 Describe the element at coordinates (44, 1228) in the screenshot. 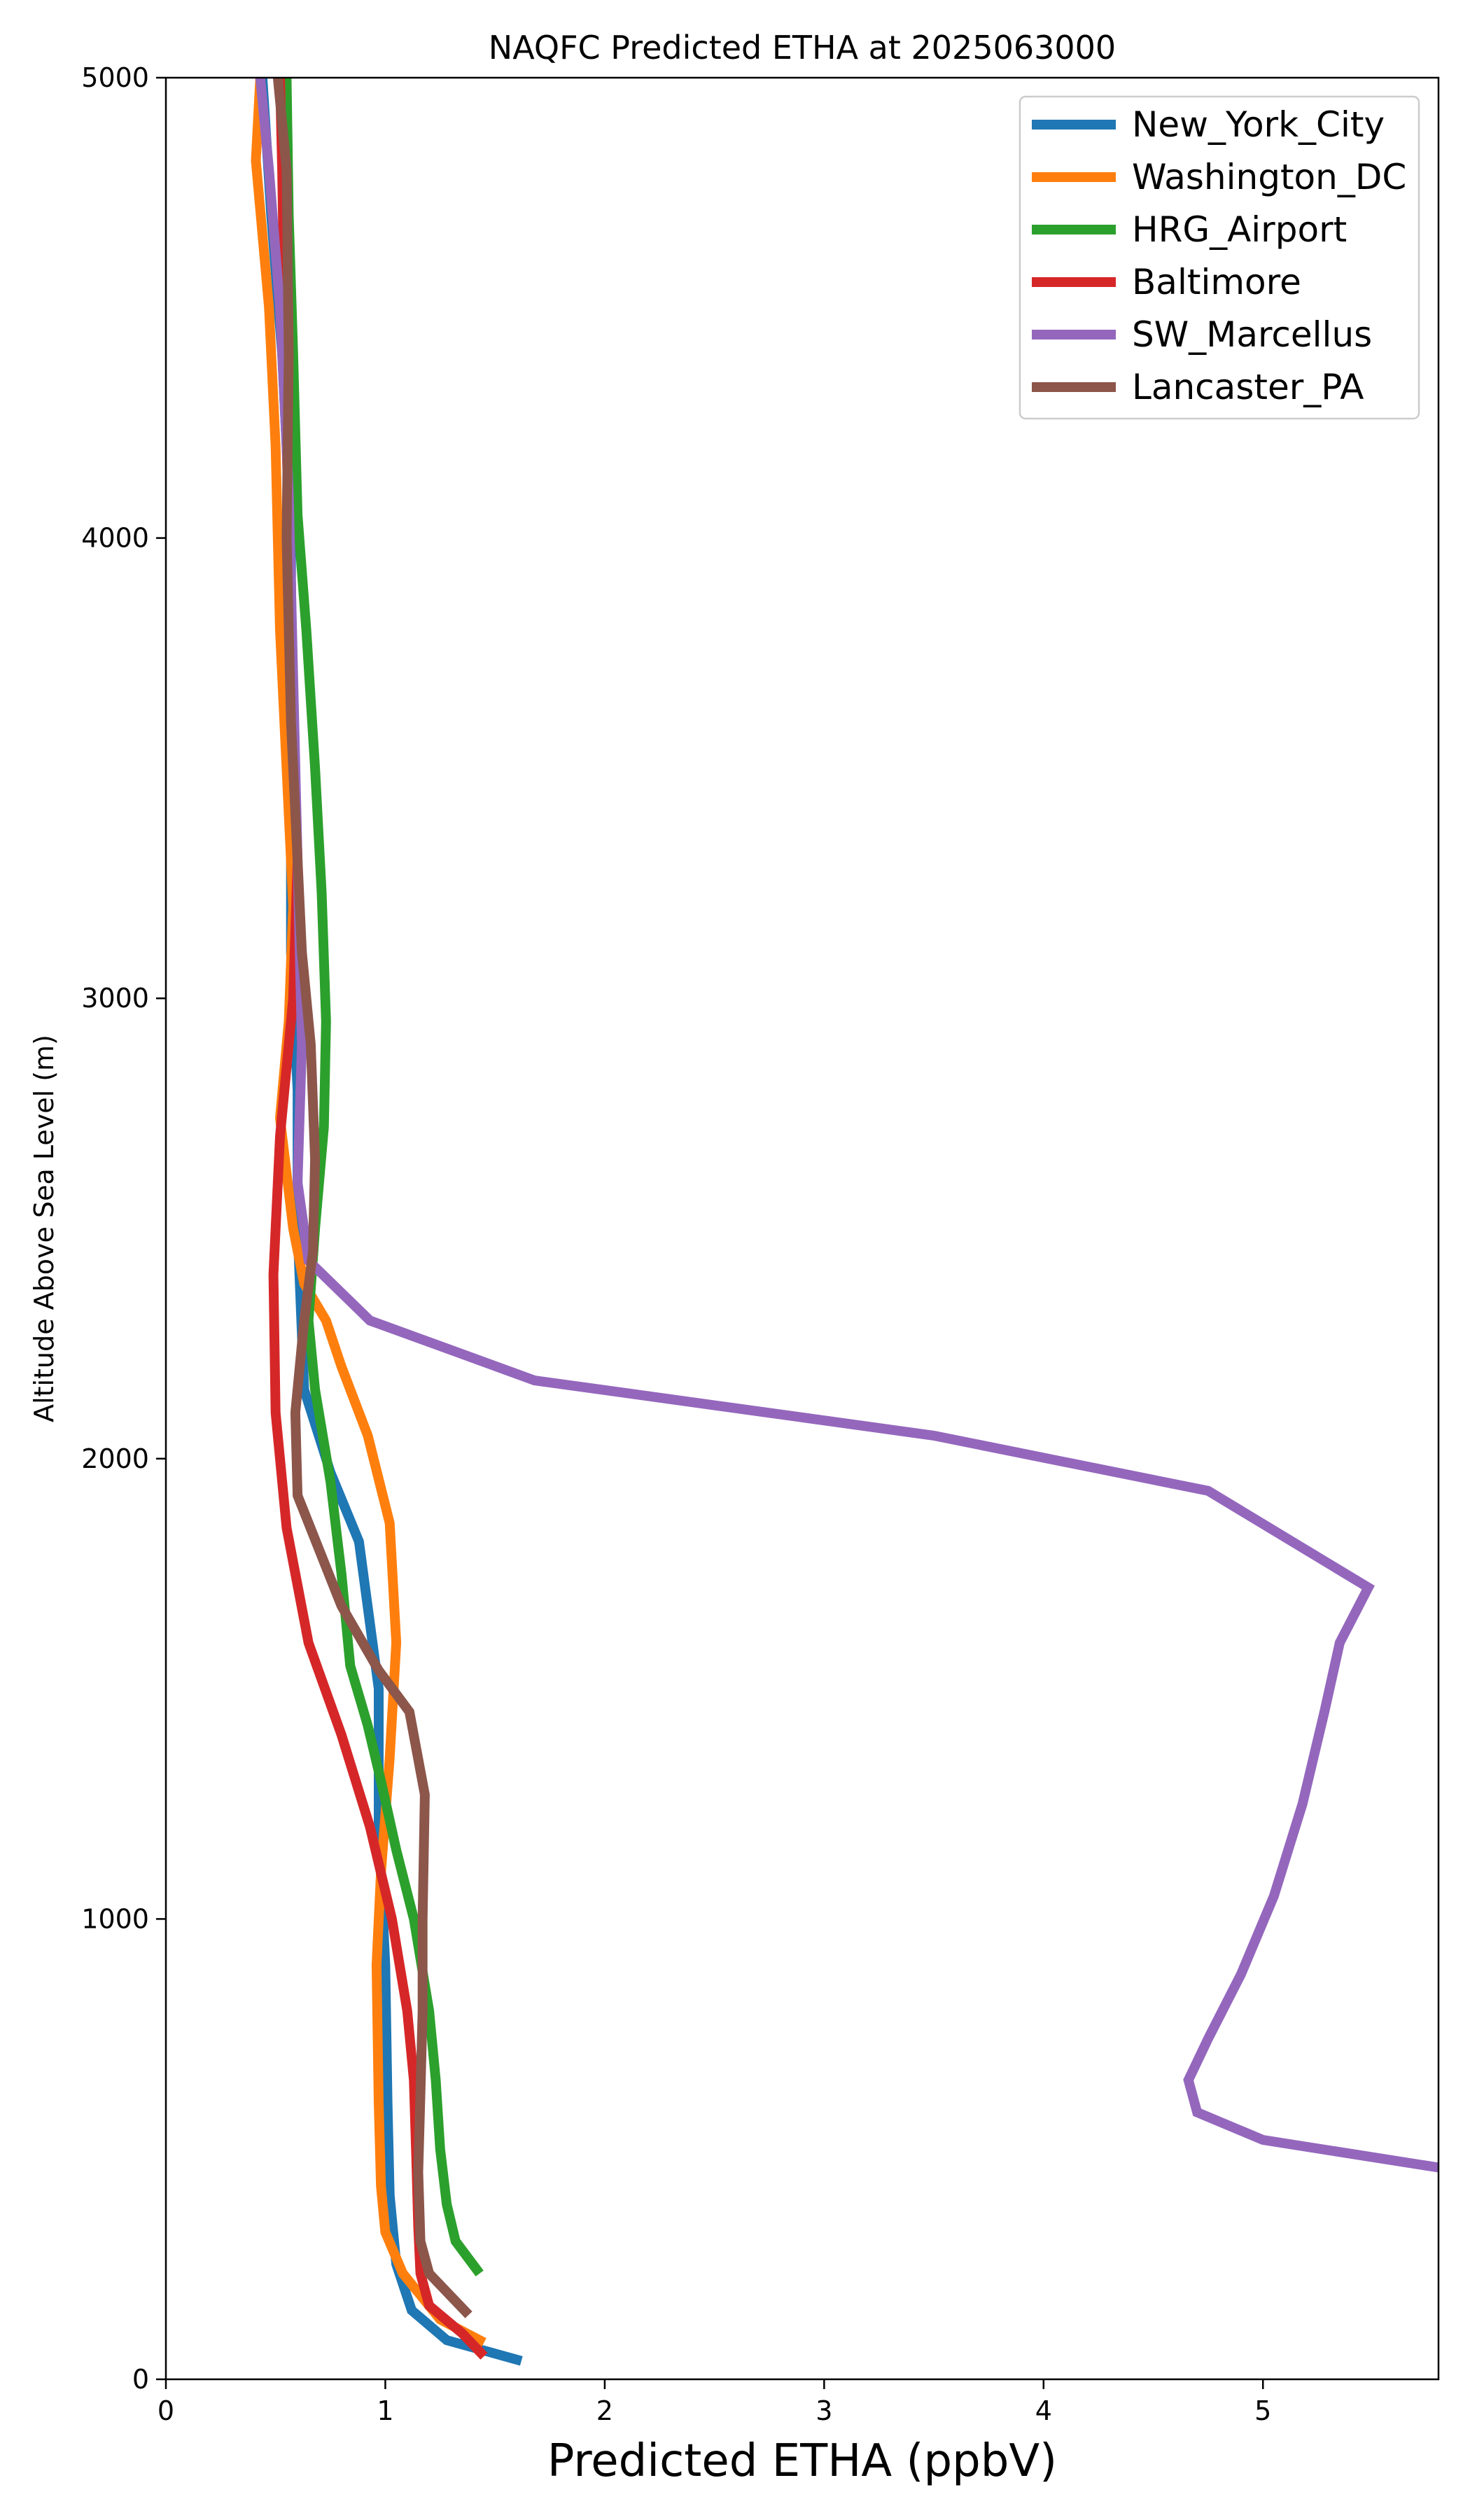

I see `y-axis-label: Altitude Above Sea Level (m)` at that location.